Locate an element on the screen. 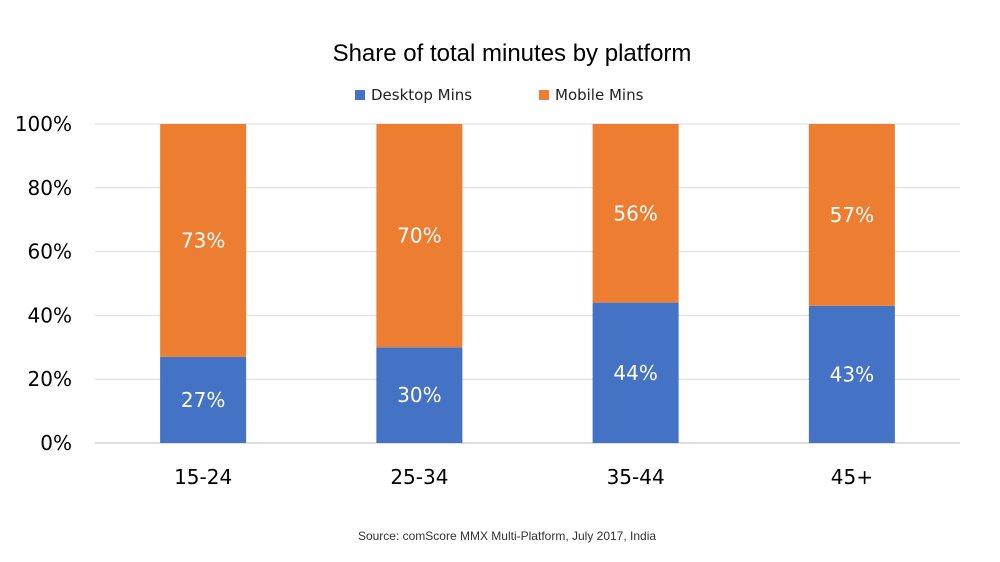 The image size is (1000, 562). data-label: 73% is located at coordinates (203, 240).